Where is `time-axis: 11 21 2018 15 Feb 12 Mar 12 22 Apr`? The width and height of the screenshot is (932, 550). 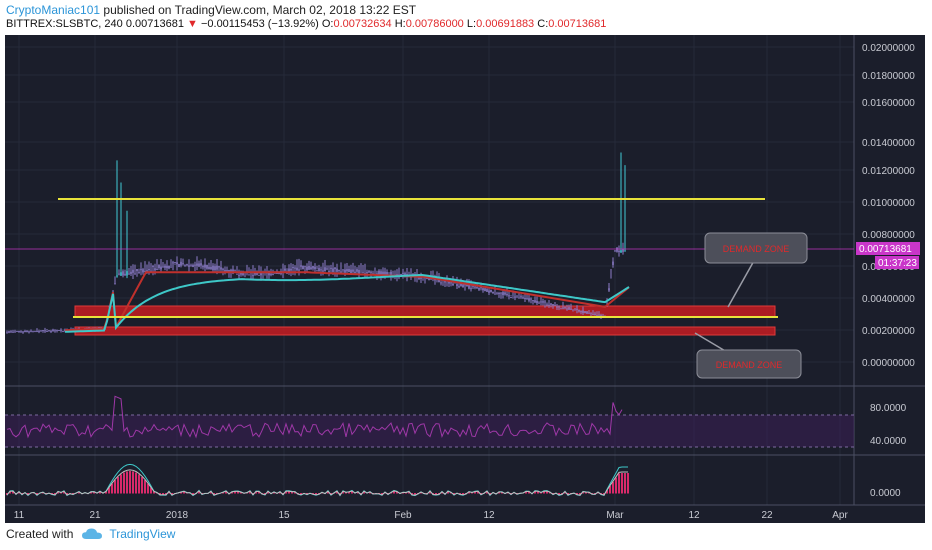
time-axis: 11 21 2018 15 Feb 12 Mar 12 22 Apr is located at coordinates (431, 515).